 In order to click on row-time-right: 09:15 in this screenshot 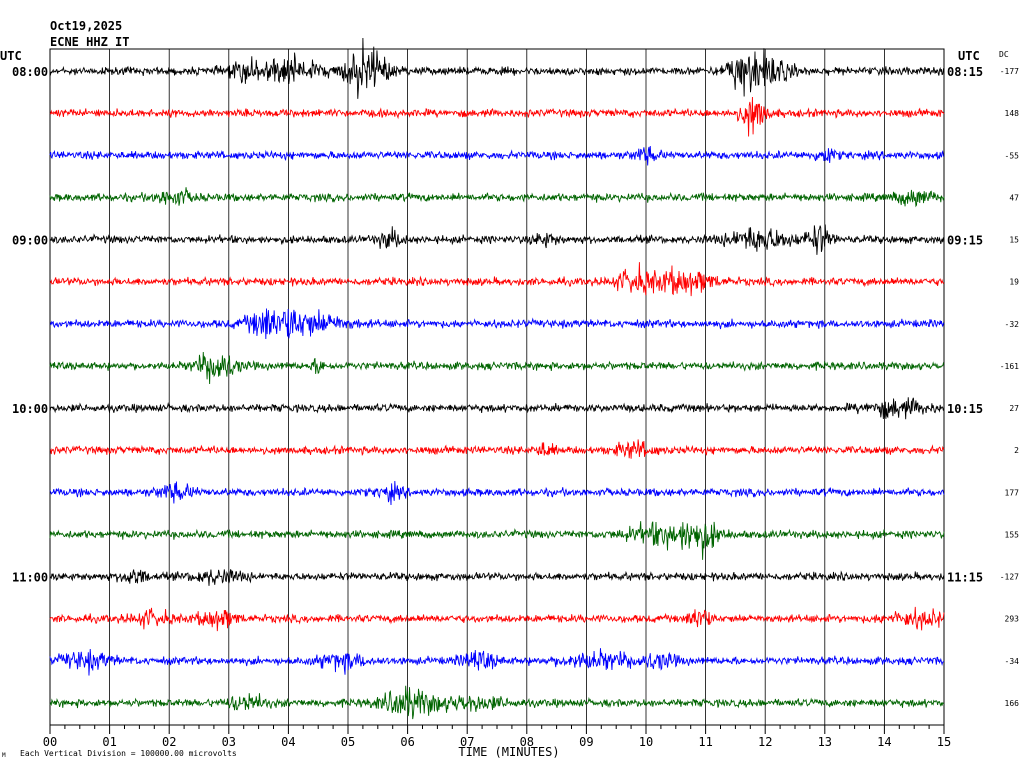, I will do `click(965, 241)`.